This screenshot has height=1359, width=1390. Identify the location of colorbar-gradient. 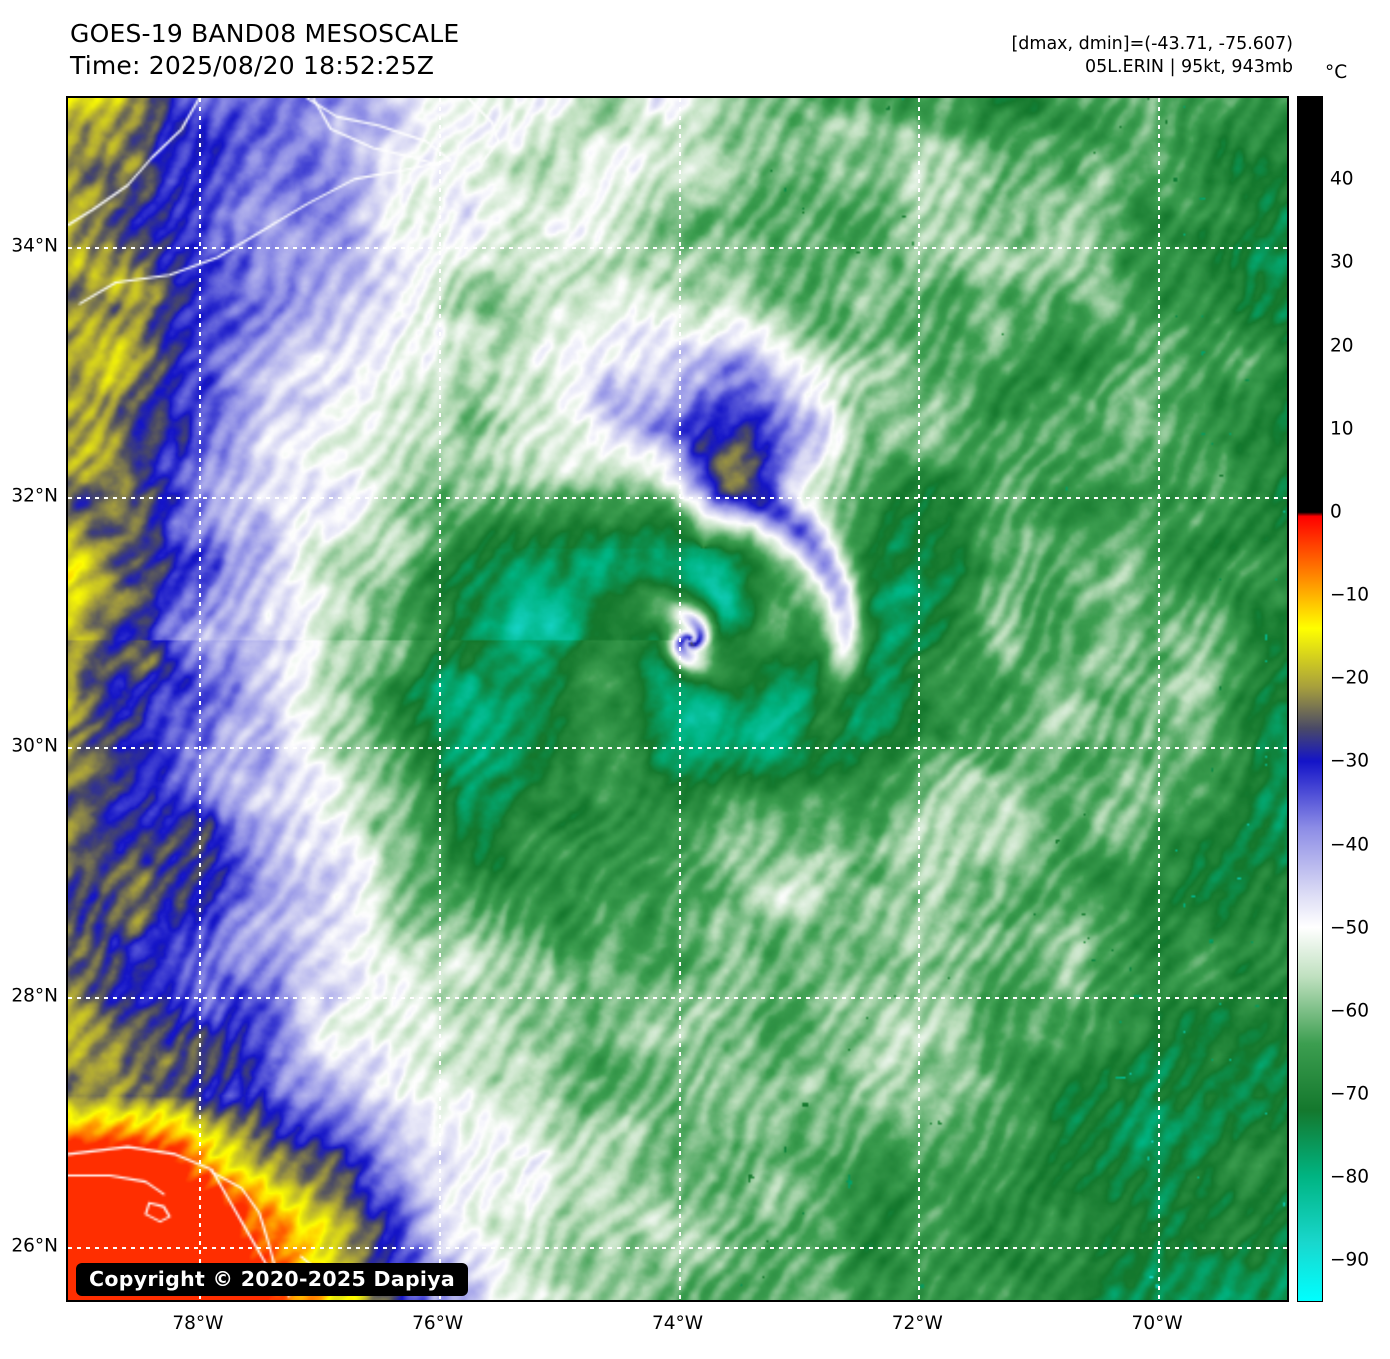
(1310, 699).